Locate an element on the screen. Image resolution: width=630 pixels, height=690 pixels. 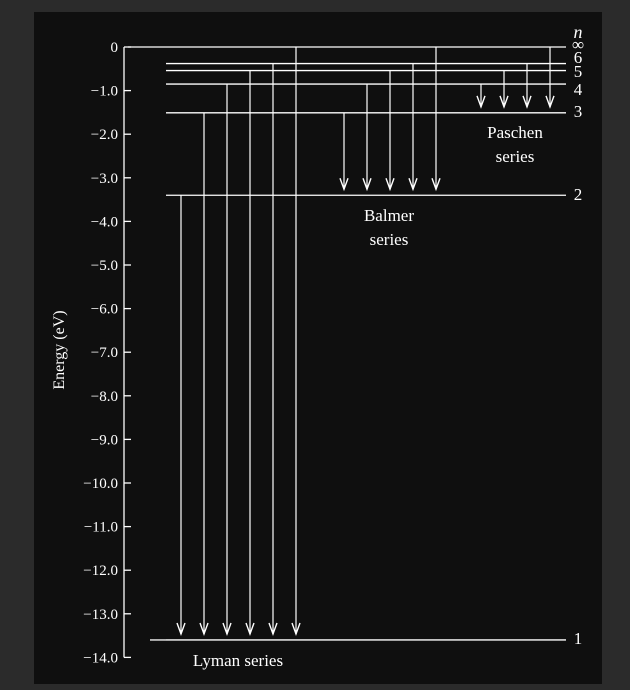
series-label-lyman: Lyman series is located at coordinates (238, 660).